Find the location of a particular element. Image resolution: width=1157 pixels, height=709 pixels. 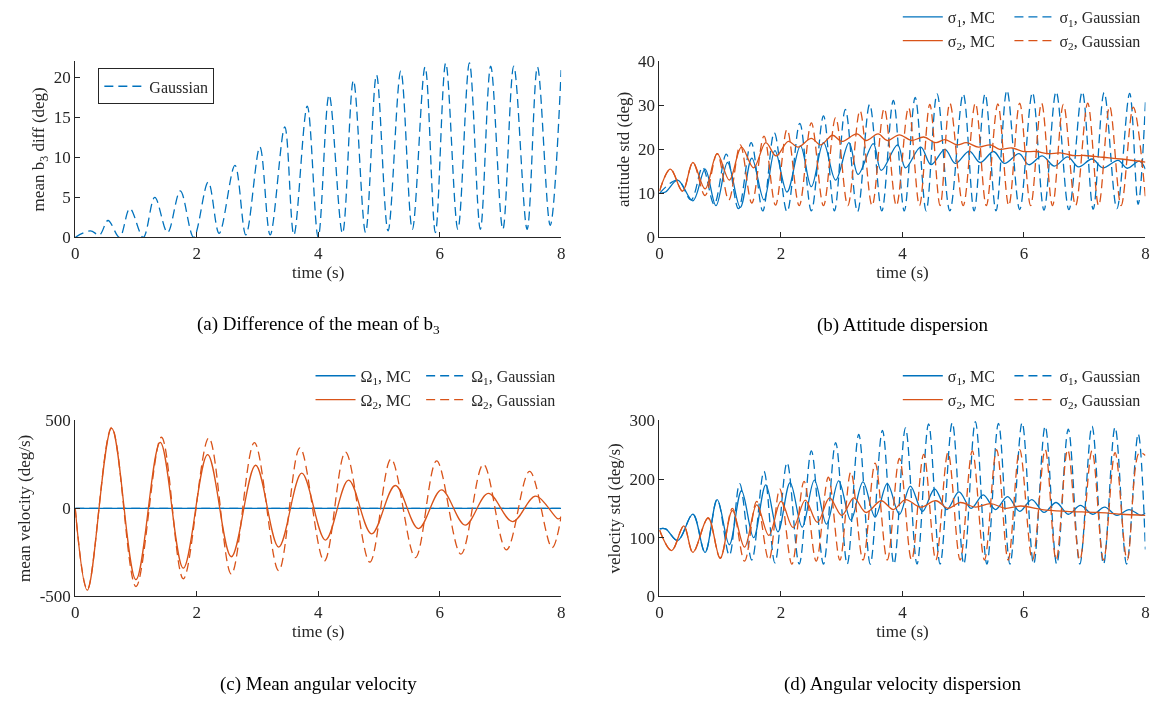

legend-label: Ω$_{1}$, Gaussian is located at coordinates (513, 377).